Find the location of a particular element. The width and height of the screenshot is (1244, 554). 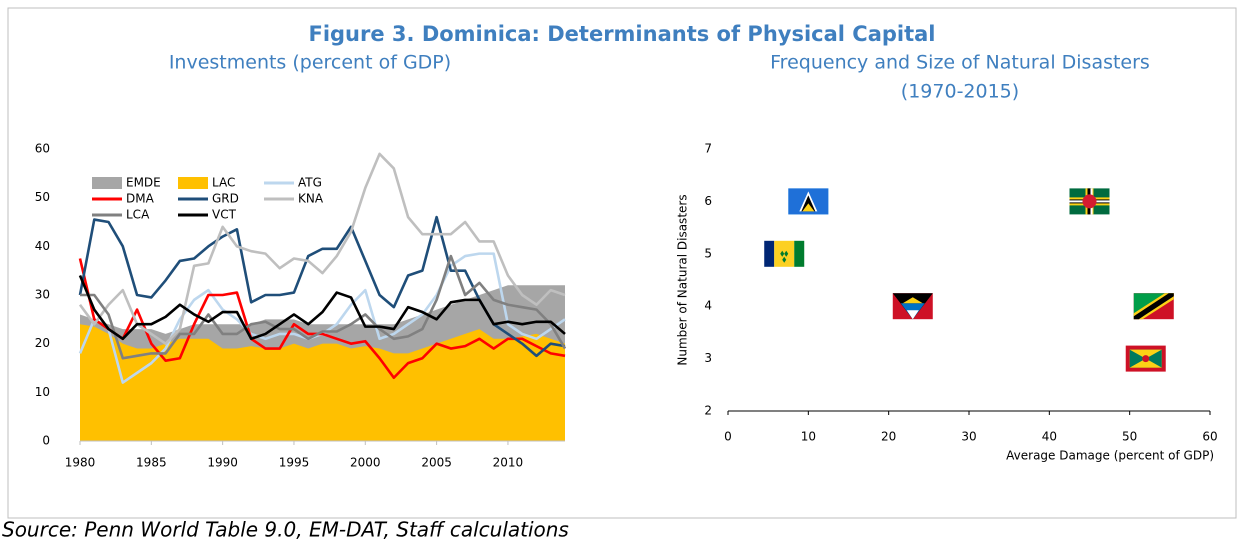

y-tick-label: 0 is located at coordinates (46, 441).